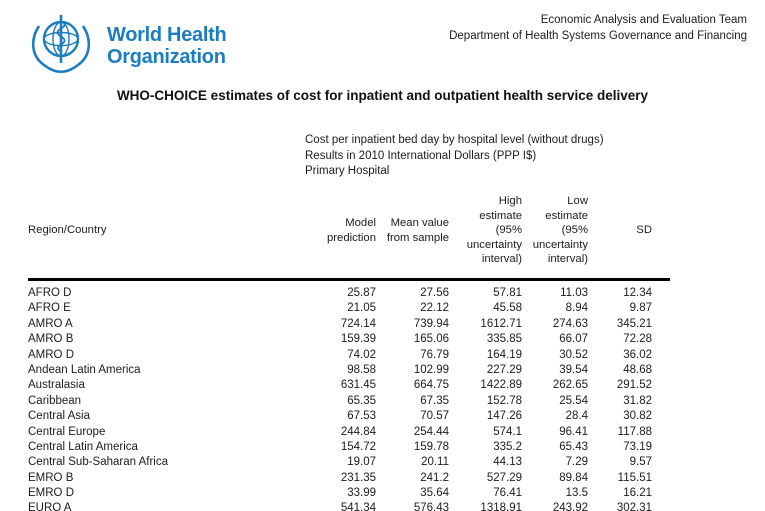  What do you see at coordinates (637, 339) in the screenshot?
I see `cell-sd: 72.28` at bounding box center [637, 339].